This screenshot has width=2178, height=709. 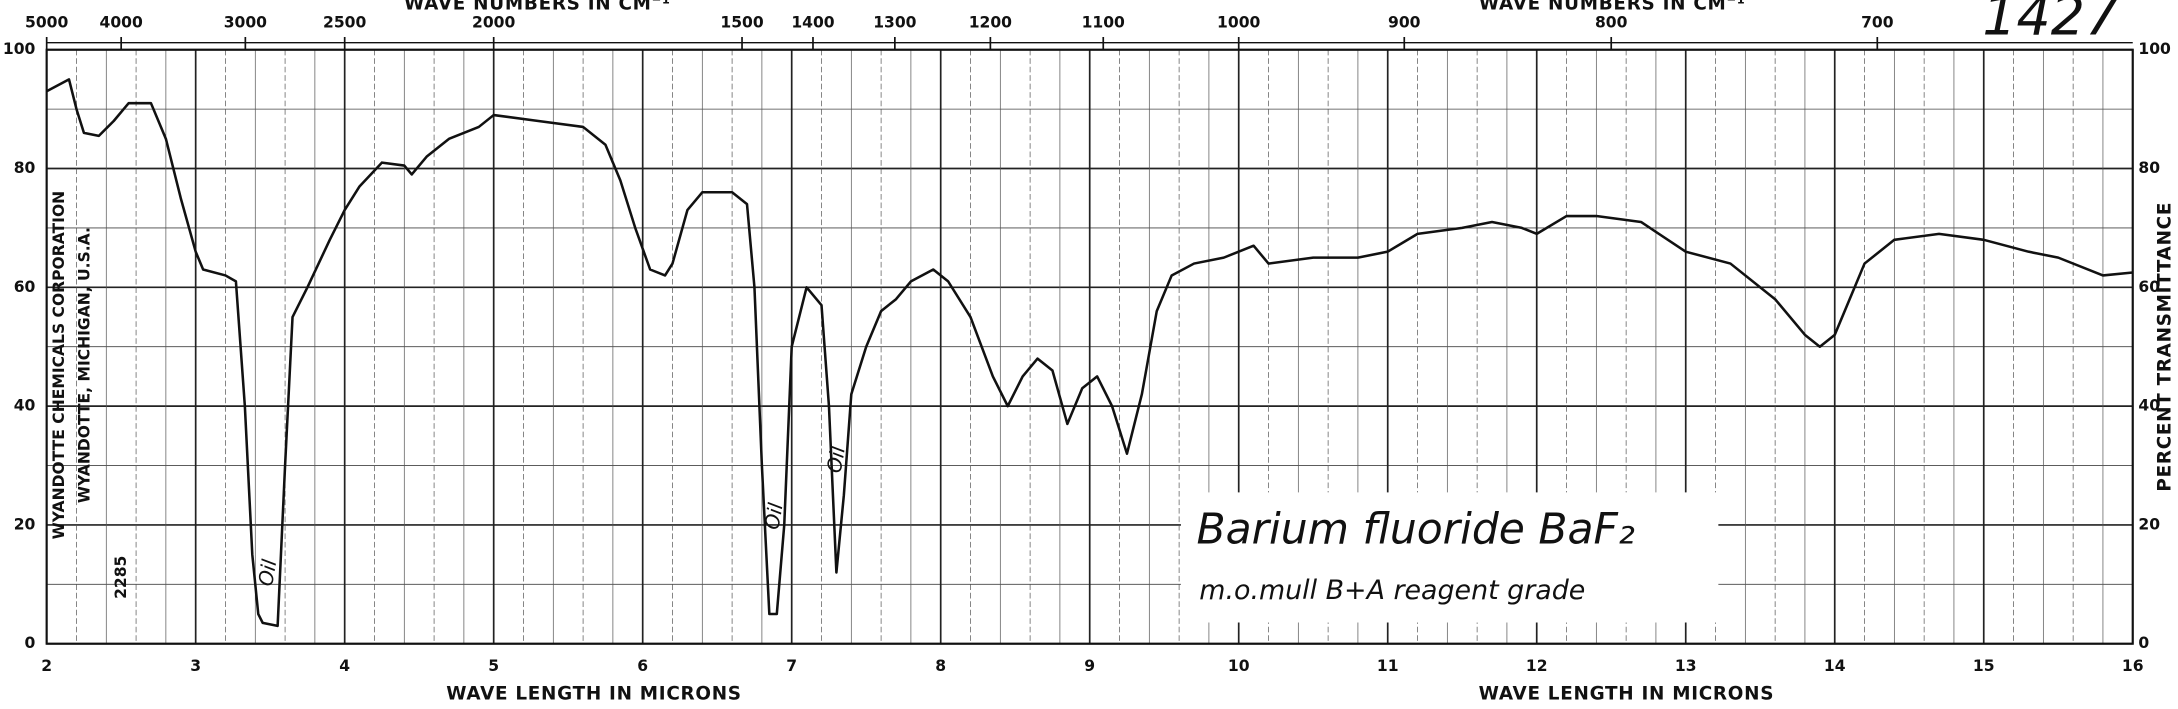 I want to click on x-tick-label: 14, so click(x=1835, y=666).